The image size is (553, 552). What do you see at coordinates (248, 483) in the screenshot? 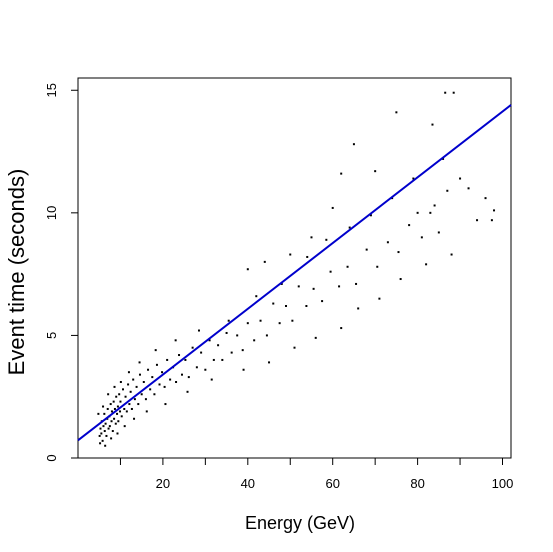
I see `x-tick-label: 40` at bounding box center [248, 483].